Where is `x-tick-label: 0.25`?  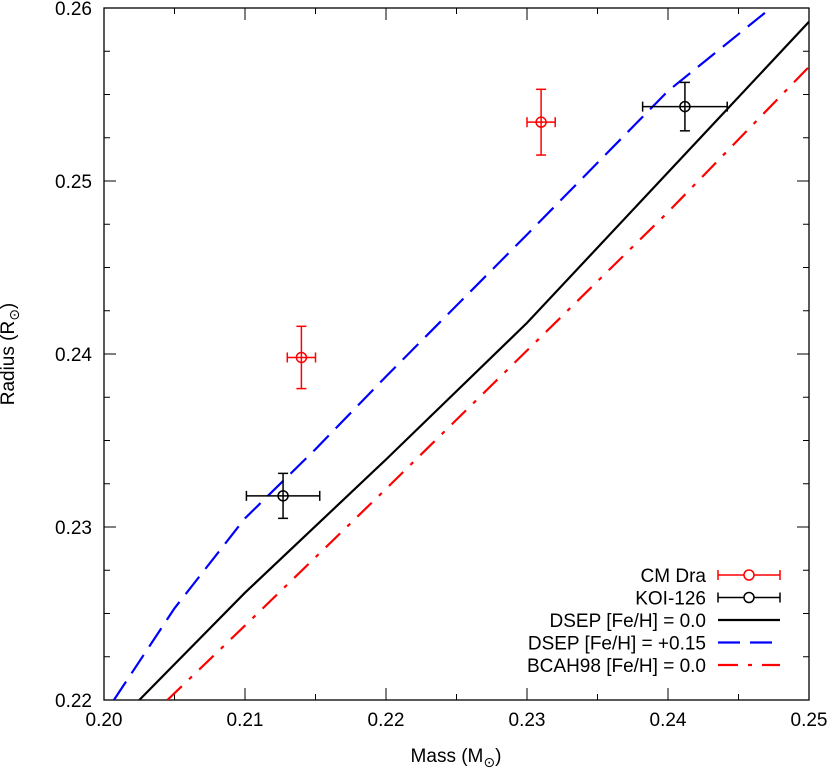 x-tick-label: 0.25 is located at coordinates (809, 720).